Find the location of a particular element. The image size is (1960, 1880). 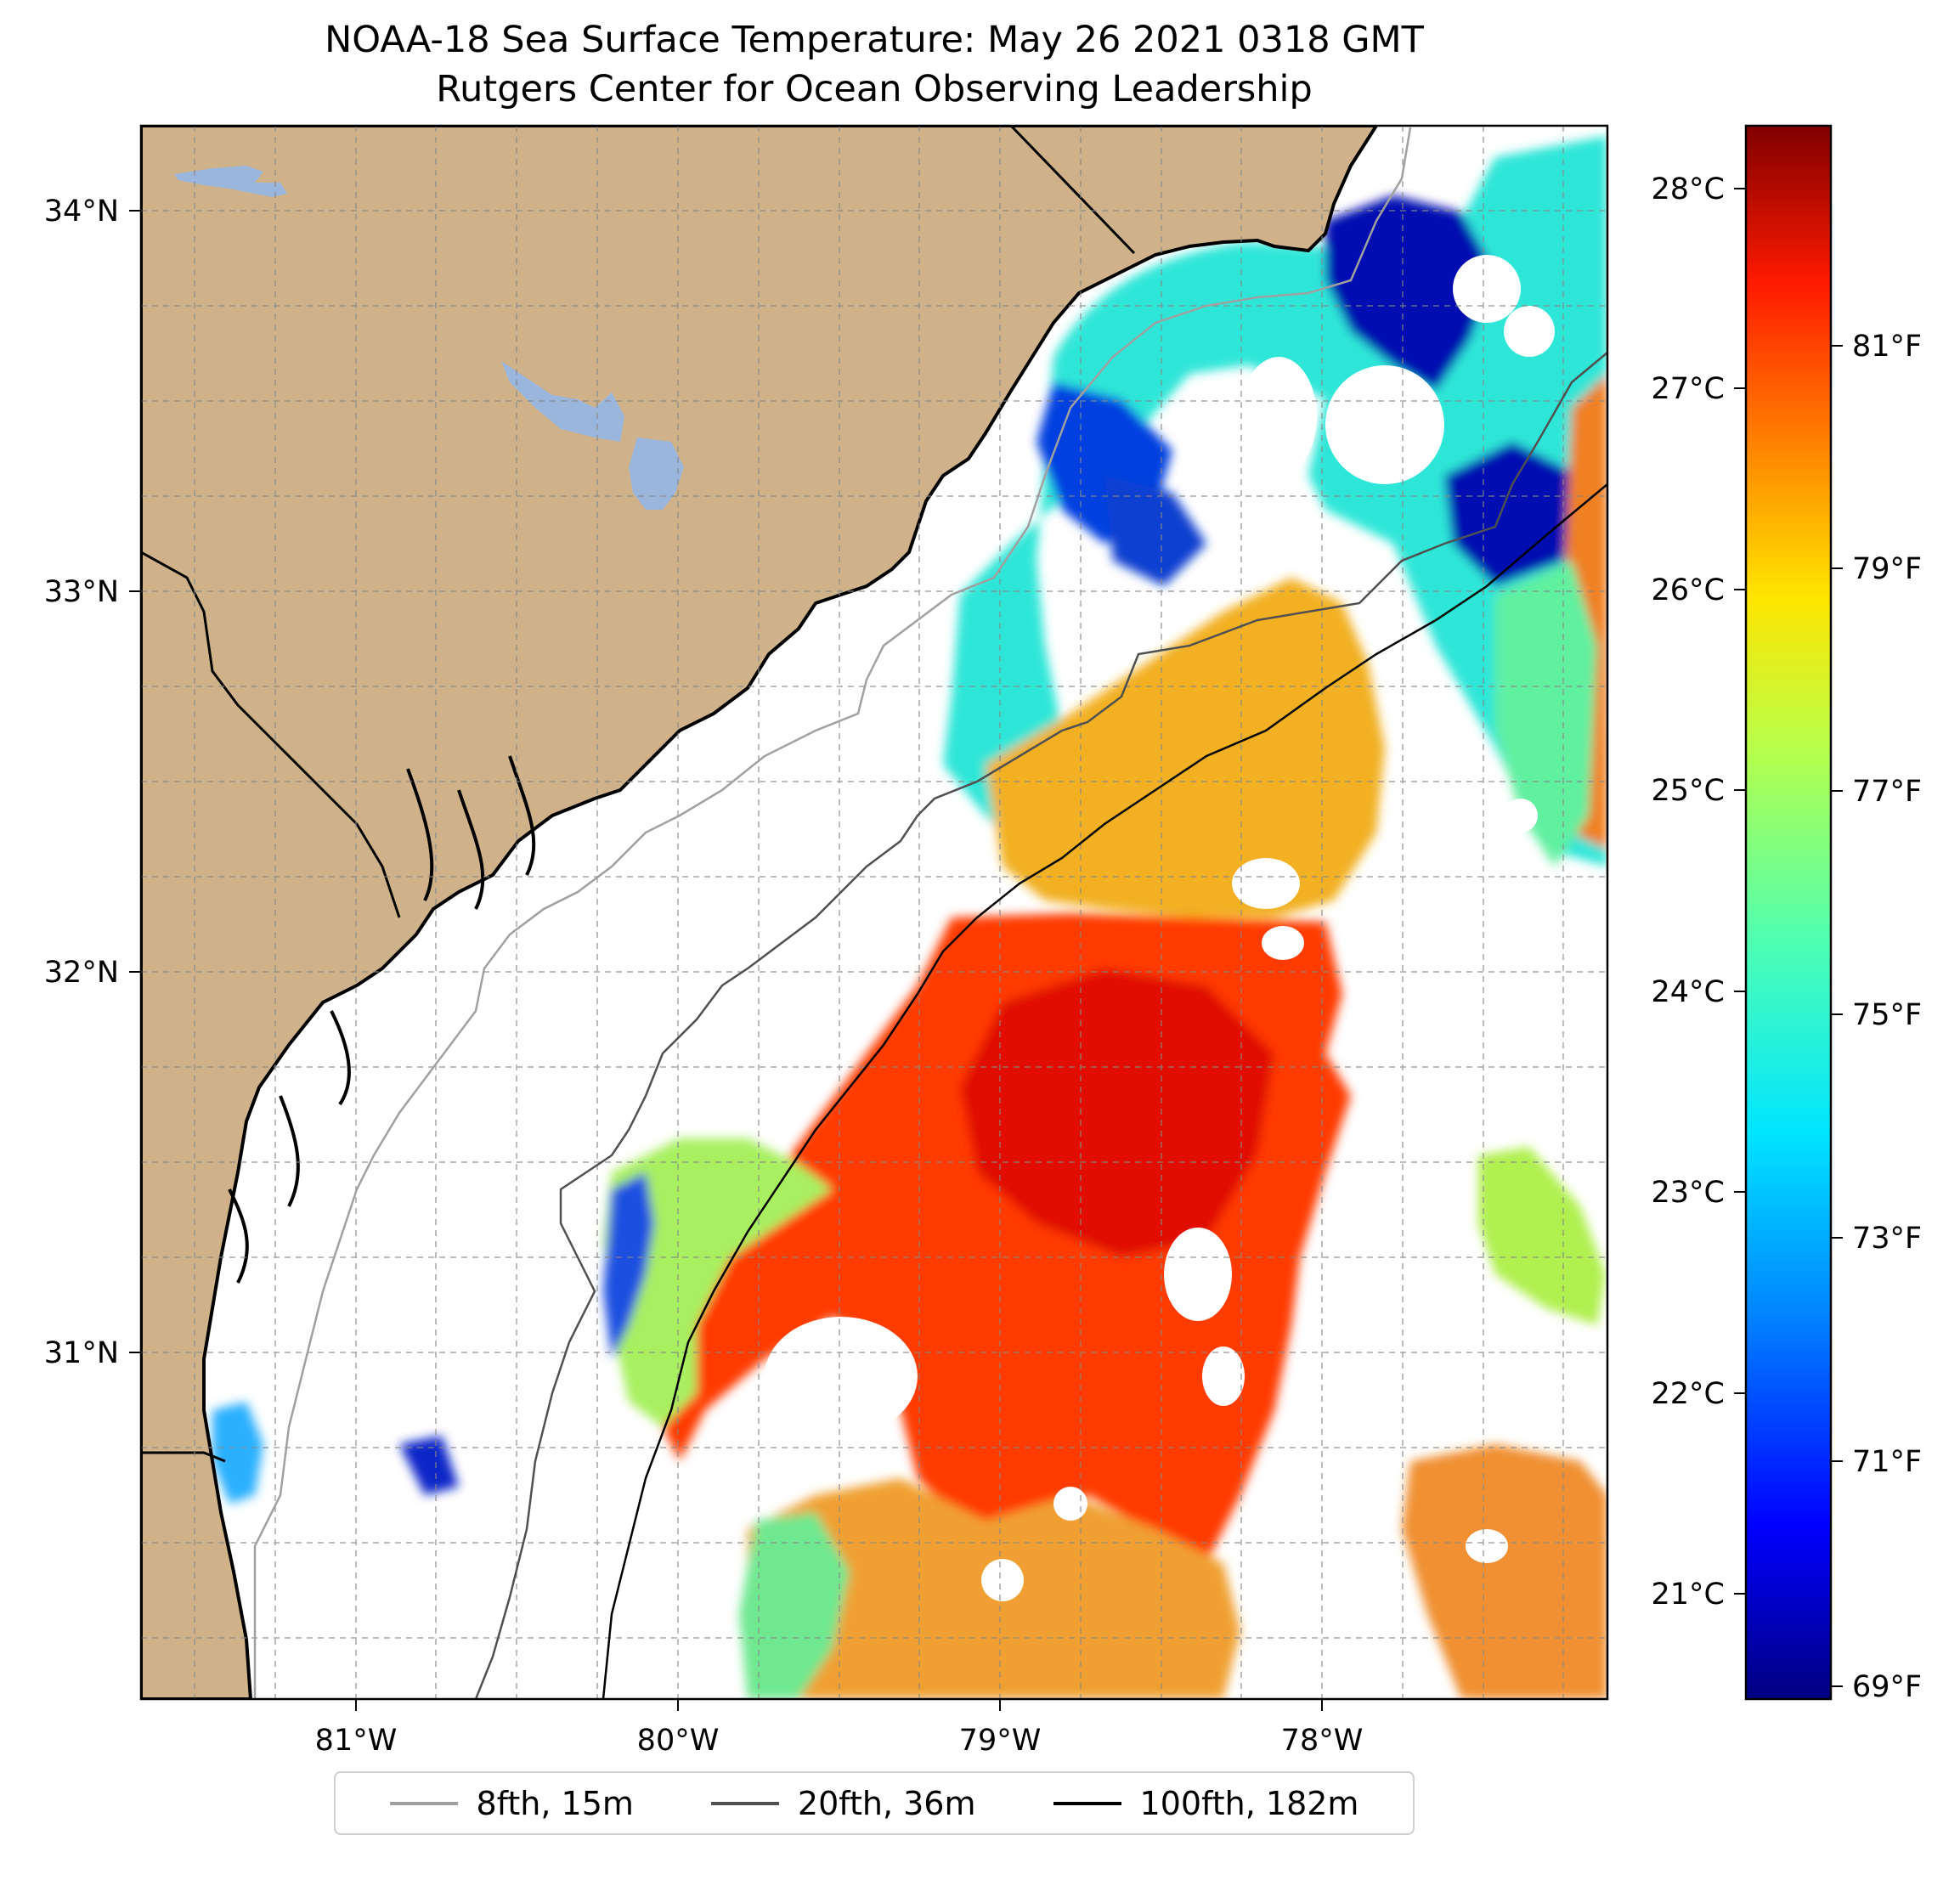

celsius-tick-label: 28°C is located at coordinates (1689, 189).